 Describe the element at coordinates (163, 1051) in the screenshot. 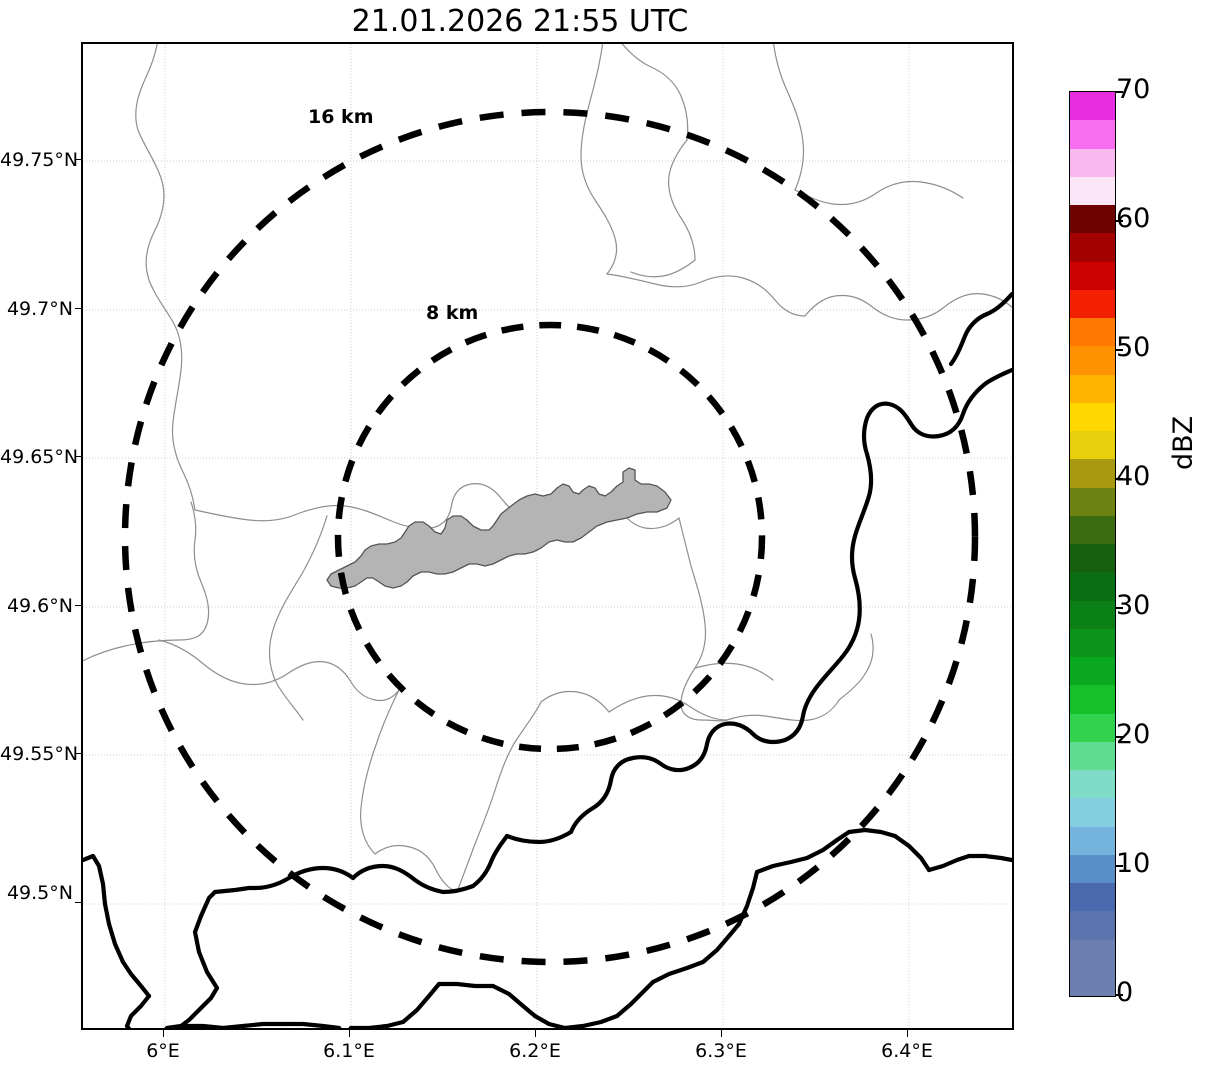

I see `lon-tick-6: 6°E` at that location.